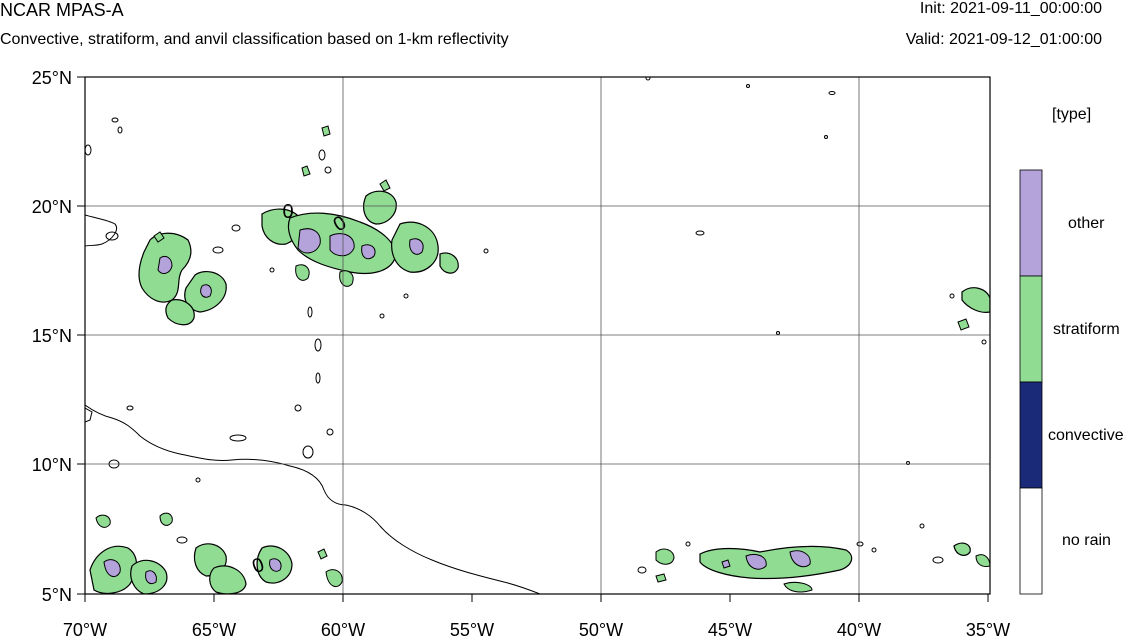  Describe the element at coordinates (360, 206) in the screenshot. I see `cell-cluster-west-central` at that location.